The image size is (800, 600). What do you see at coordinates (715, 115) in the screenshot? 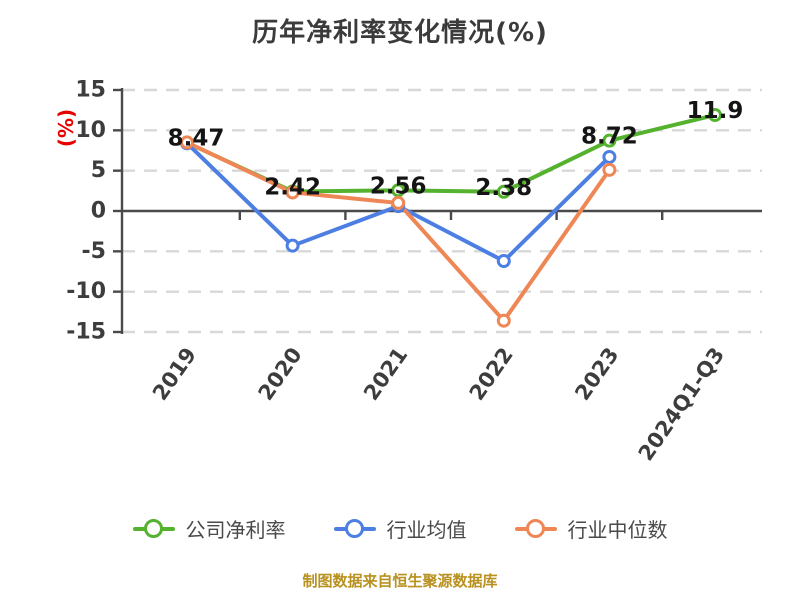
I see `data-point-company-net-margin-2024Q1-Q3` at bounding box center [715, 115].